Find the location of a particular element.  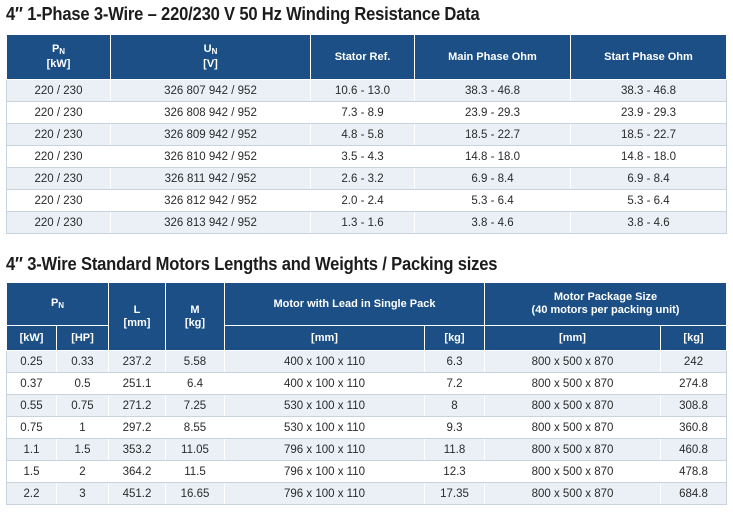

cell-hp: 1.5 is located at coordinates (82, 449).